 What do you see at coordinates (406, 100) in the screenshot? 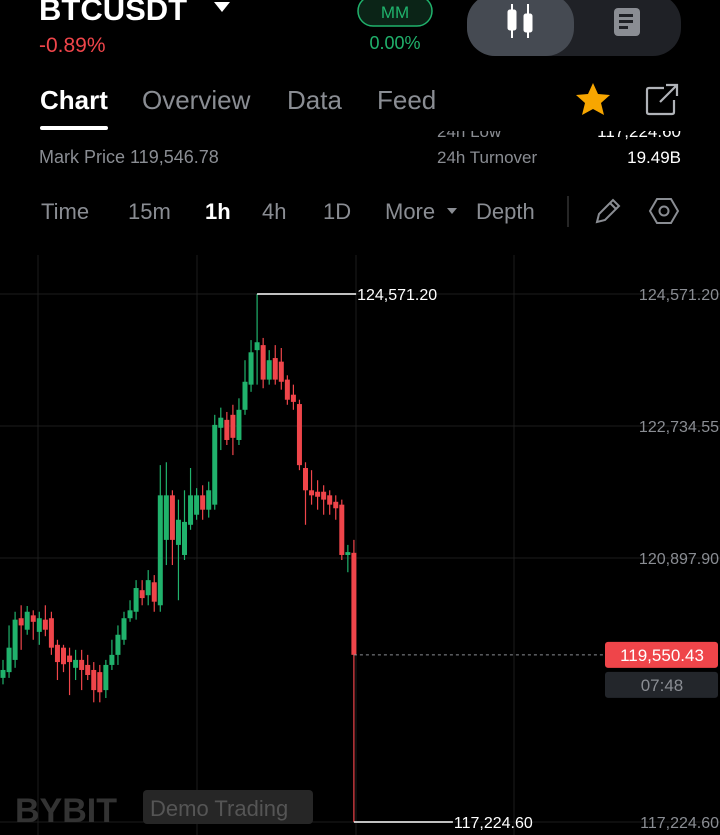
I see `tab: Feed` at bounding box center [406, 100].